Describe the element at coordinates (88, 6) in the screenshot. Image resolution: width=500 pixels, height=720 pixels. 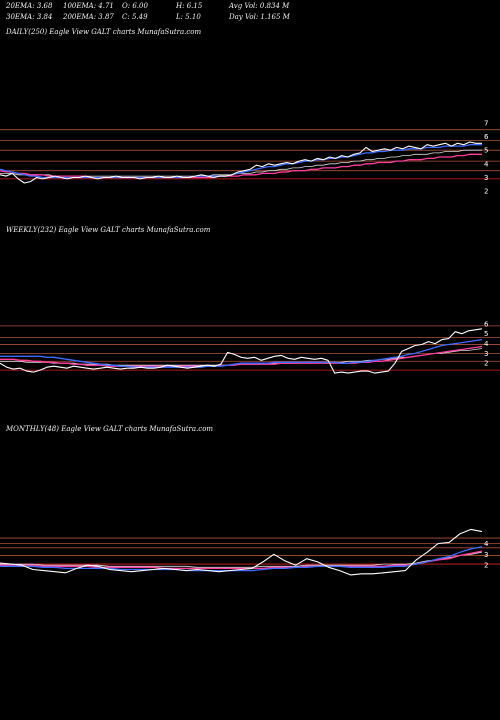
I see `ema100-stat: 100EMA: 4.71` at that location.